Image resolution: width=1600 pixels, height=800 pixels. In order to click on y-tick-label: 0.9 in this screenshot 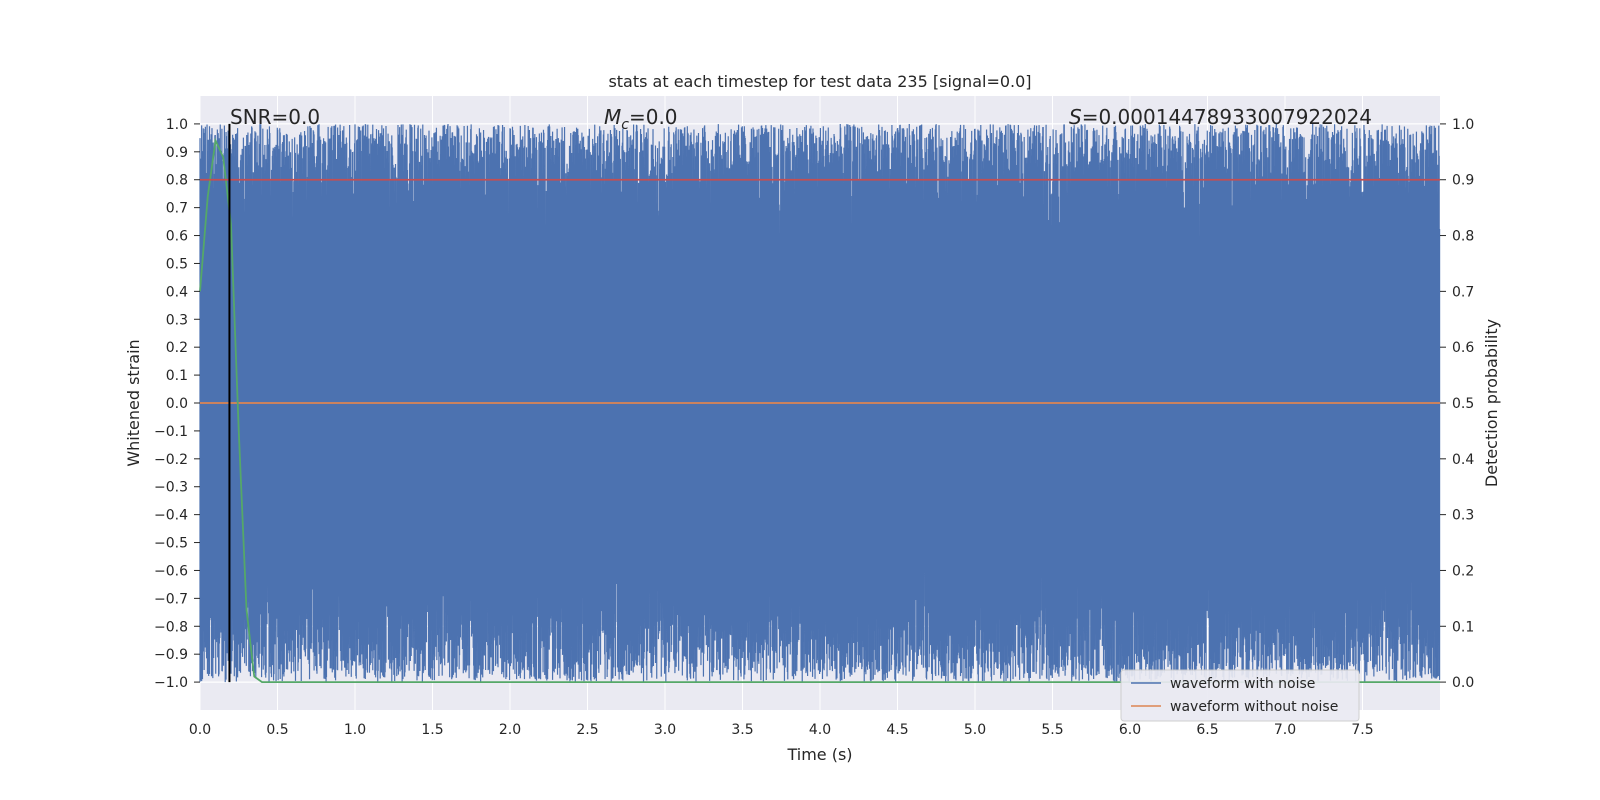, I will do `click(177, 153)`.